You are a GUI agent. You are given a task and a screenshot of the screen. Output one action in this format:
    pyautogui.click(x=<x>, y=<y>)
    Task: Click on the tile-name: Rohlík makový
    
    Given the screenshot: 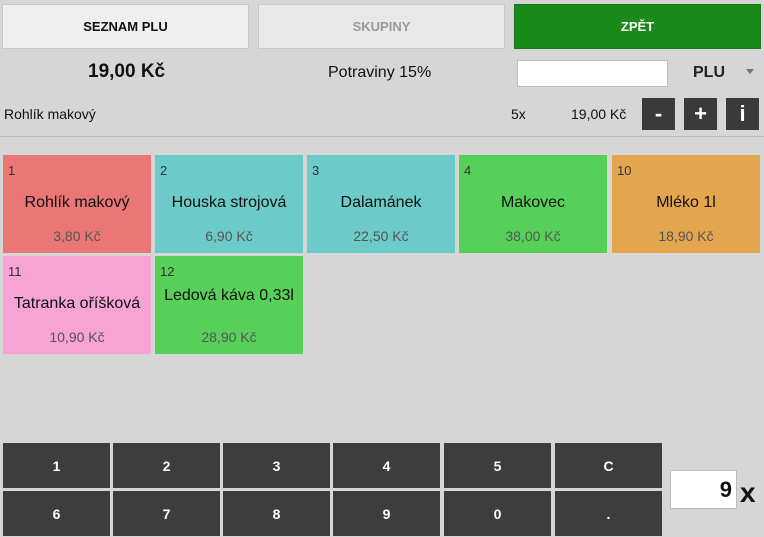 What is the action you would take?
    pyautogui.click(x=77, y=202)
    